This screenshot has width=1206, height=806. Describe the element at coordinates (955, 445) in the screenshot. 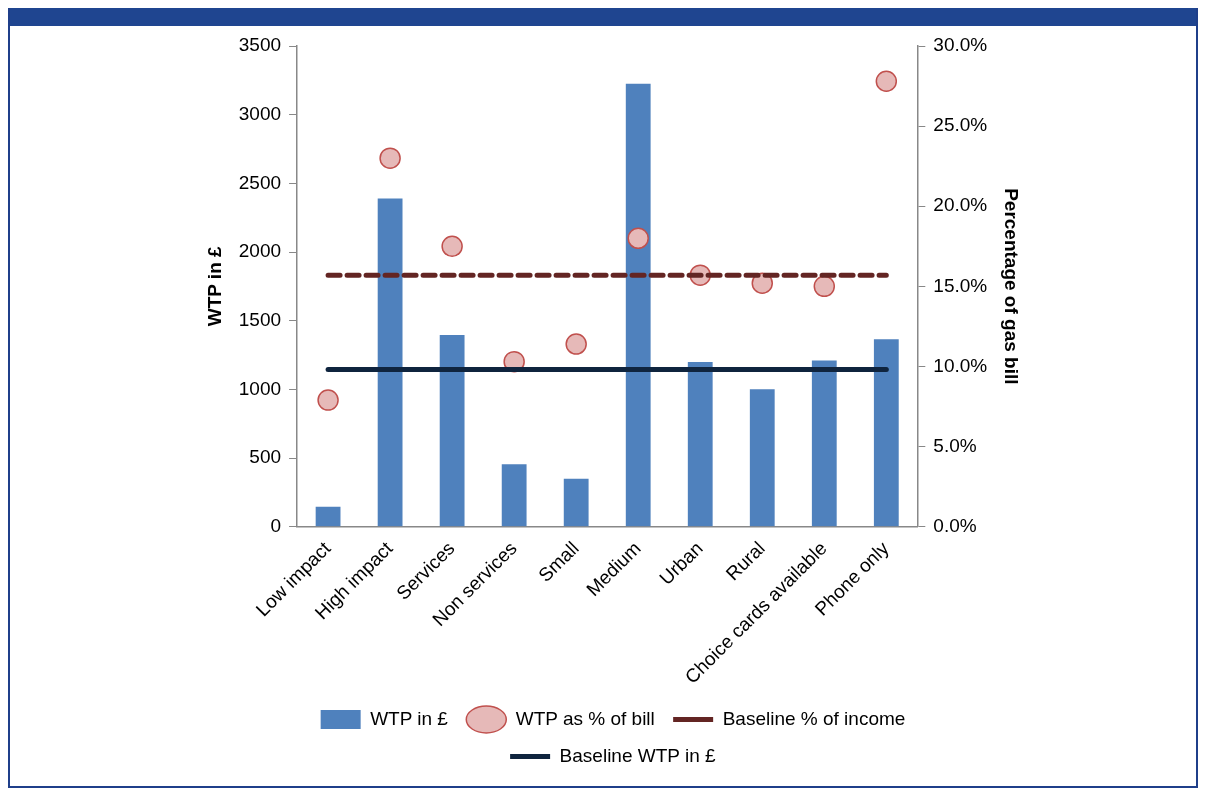

I see `y2-tick-label: 5.0%` at that location.